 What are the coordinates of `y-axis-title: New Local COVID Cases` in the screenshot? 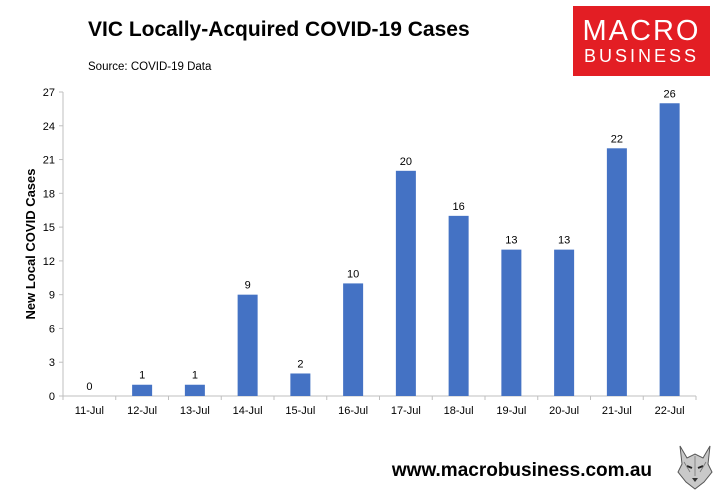 It's located at (30, 244).